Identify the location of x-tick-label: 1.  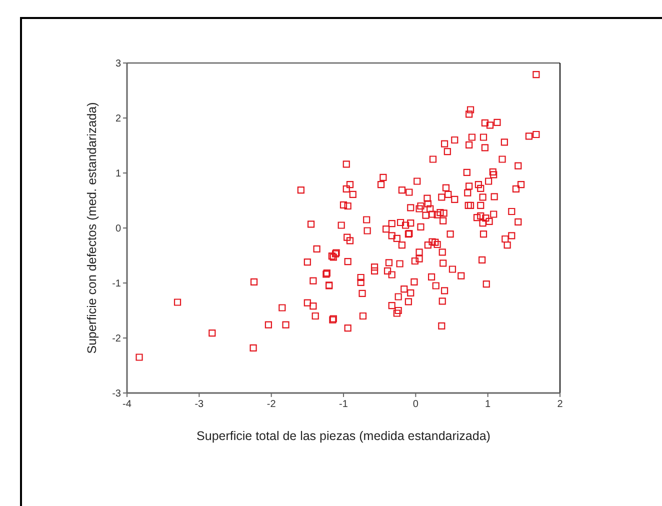
(488, 404).